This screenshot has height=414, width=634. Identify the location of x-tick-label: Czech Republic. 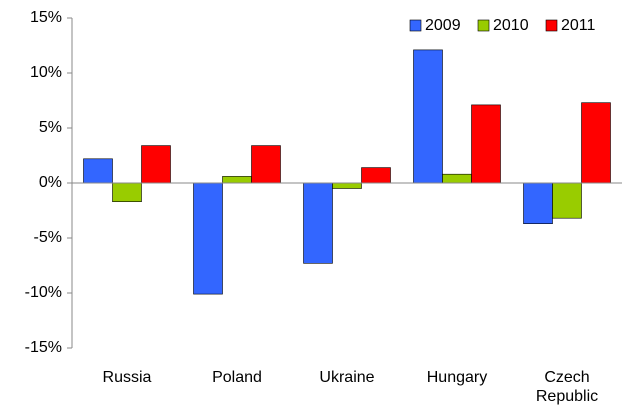
(567, 387).